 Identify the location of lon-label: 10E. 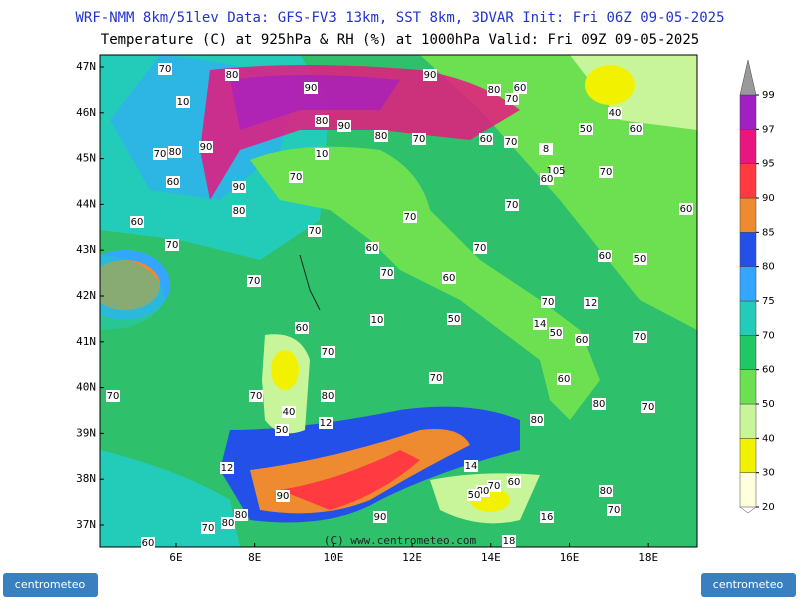
(333, 557).